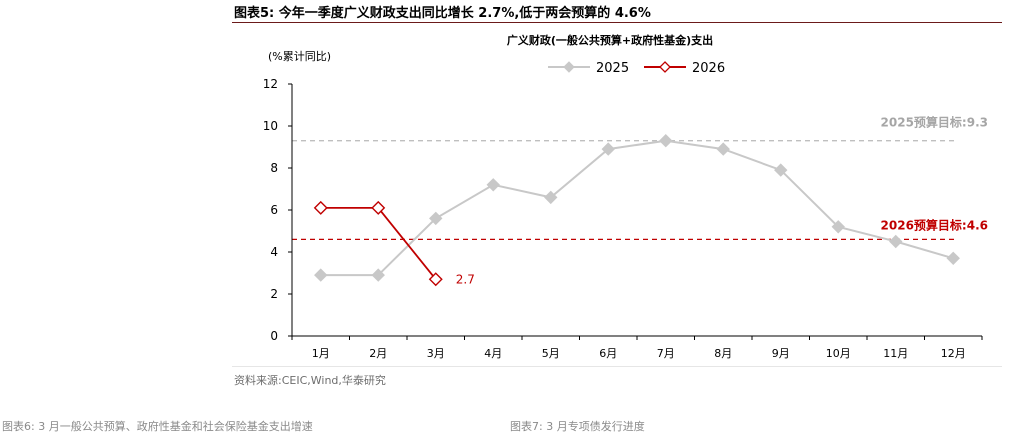  Describe the element at coordinates (310, 380) in the screenshot. I see `source-note: 资料来源:CEIC,Wind,华泰研究` at that location.